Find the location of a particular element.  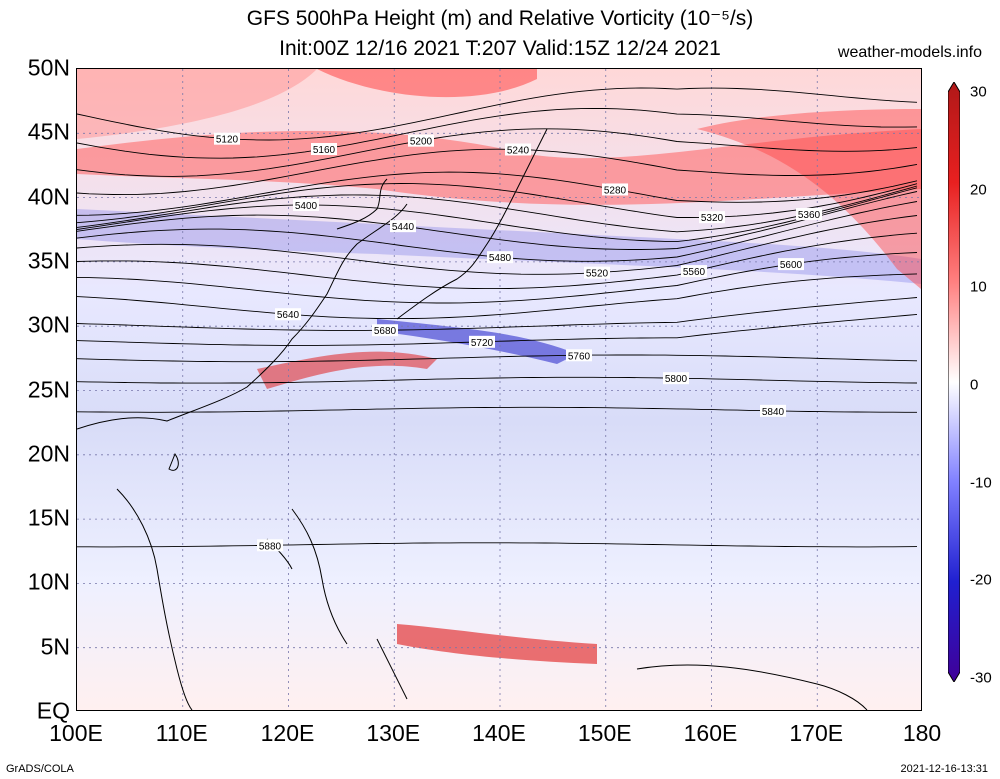

contour-label: 5840 is located at coordinates (773, 412).